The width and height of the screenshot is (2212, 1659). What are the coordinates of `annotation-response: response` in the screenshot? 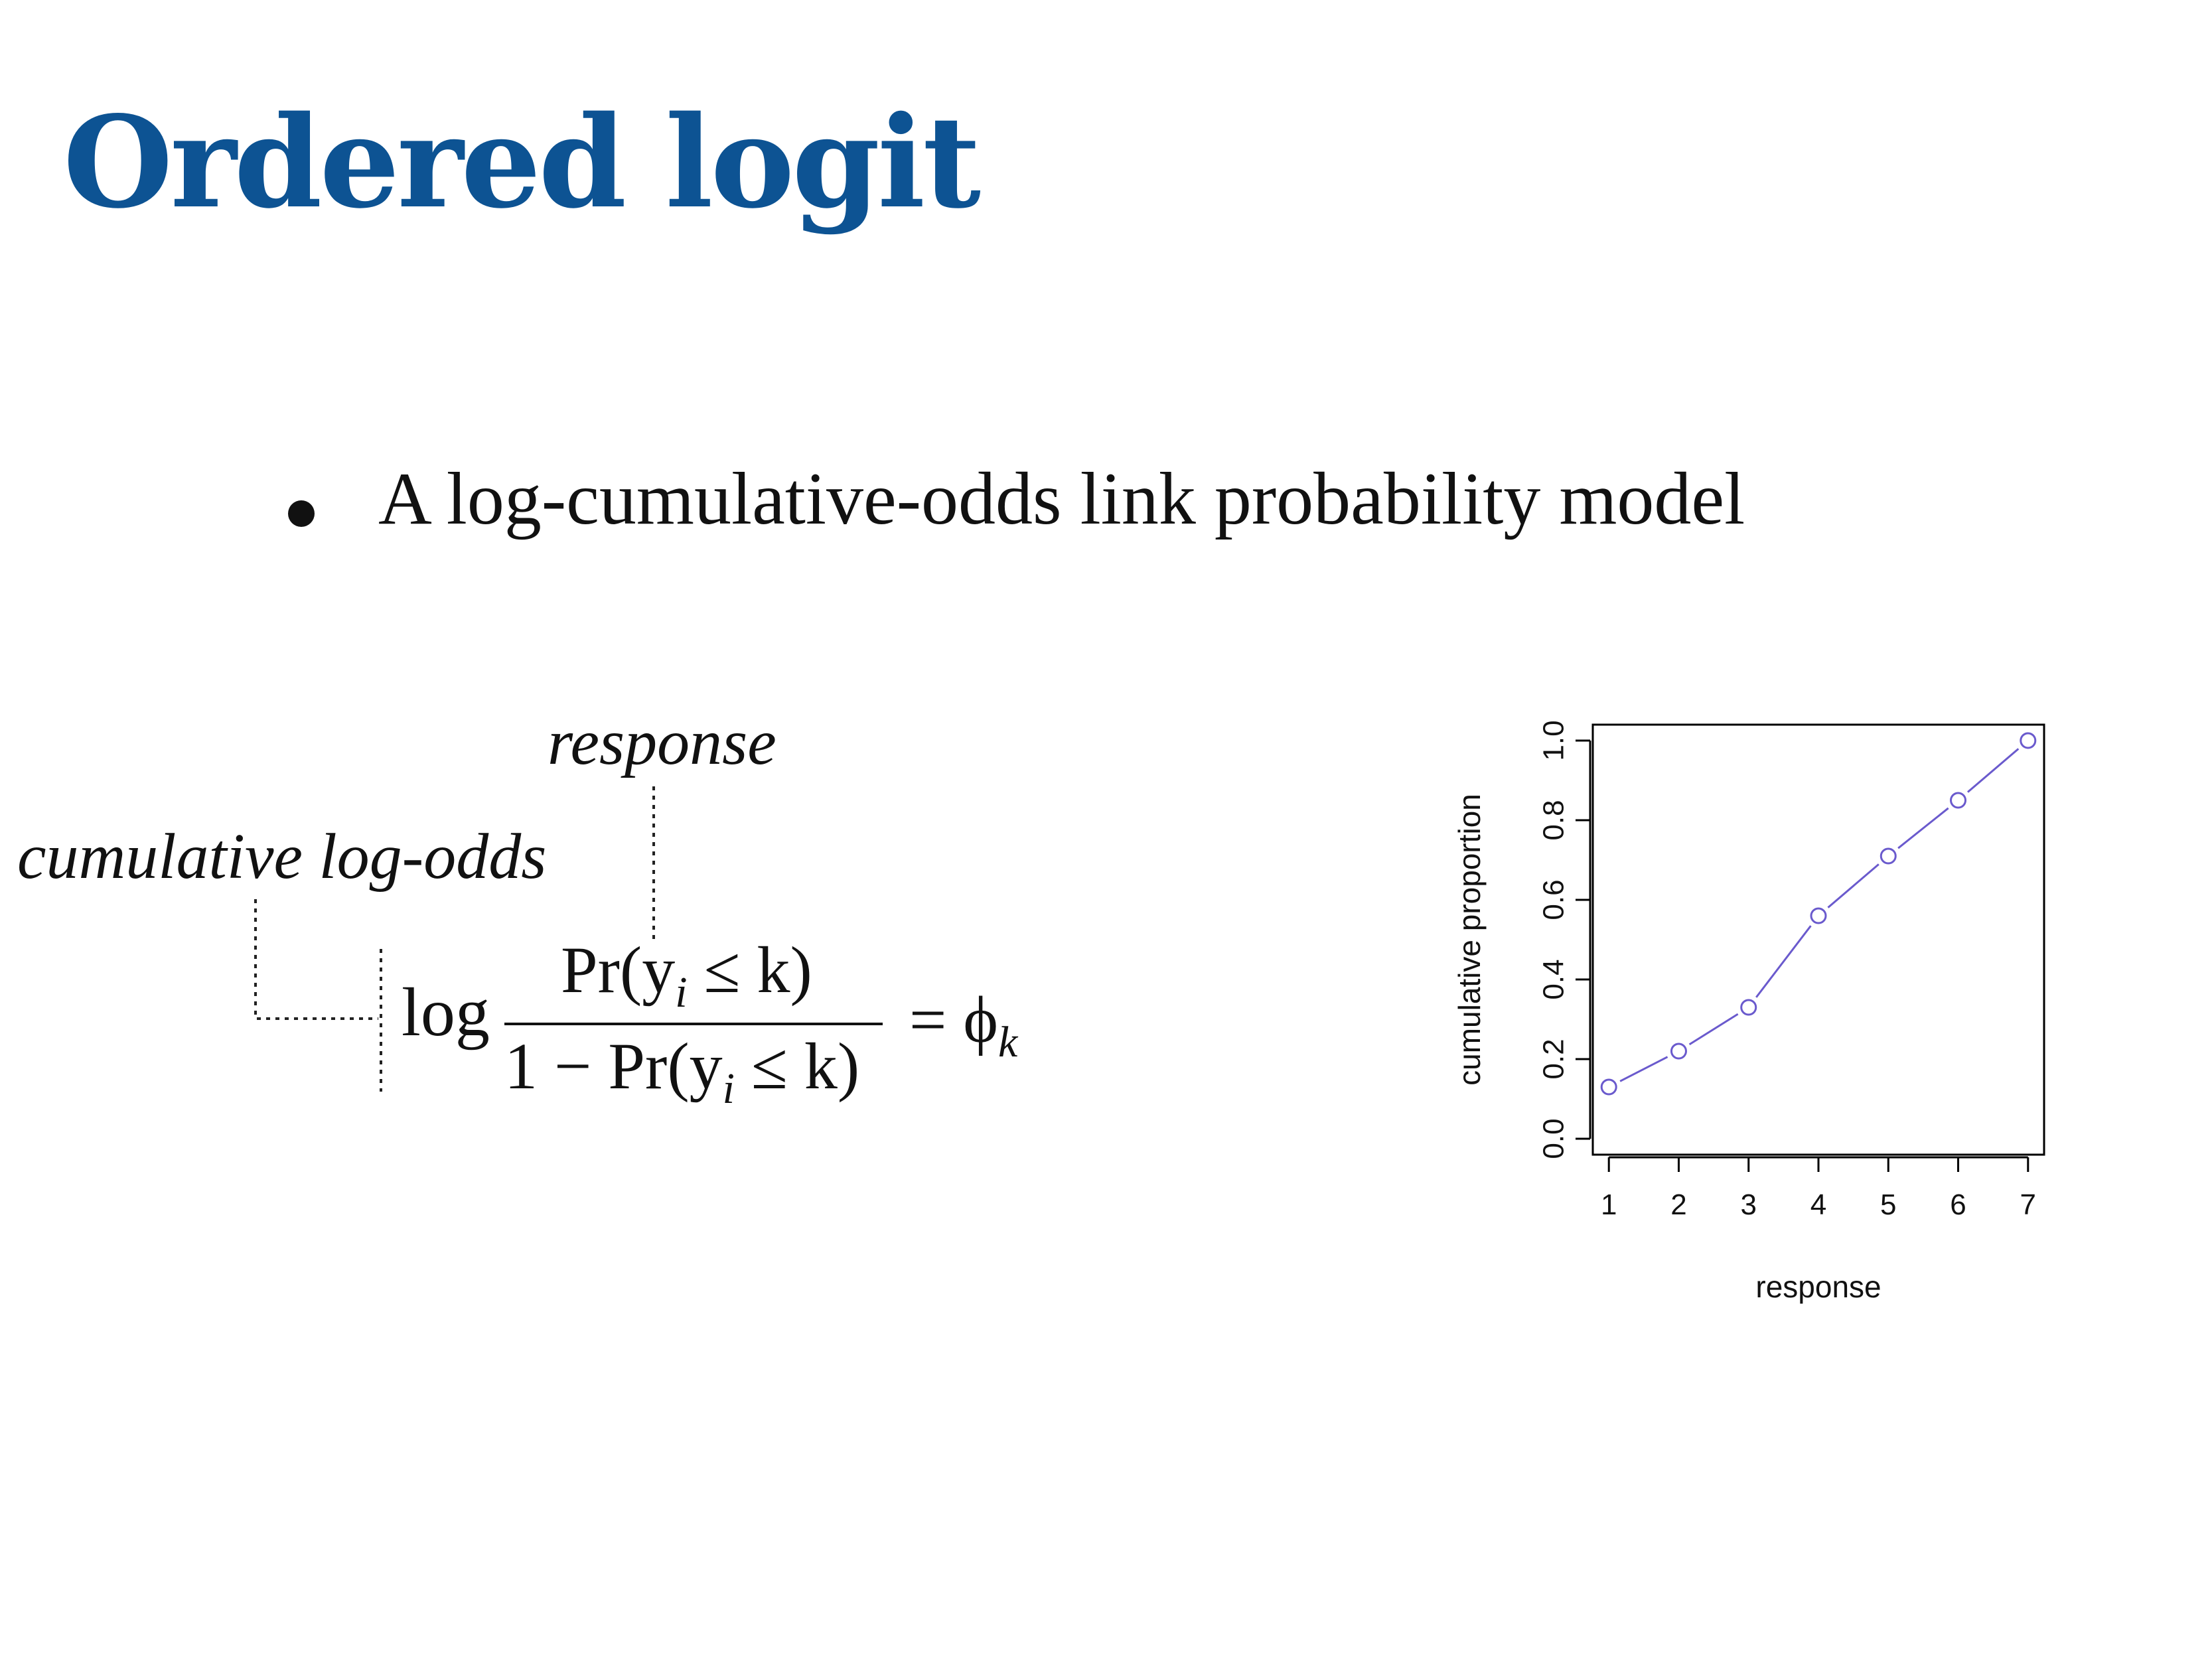 It's located at (662, 742).